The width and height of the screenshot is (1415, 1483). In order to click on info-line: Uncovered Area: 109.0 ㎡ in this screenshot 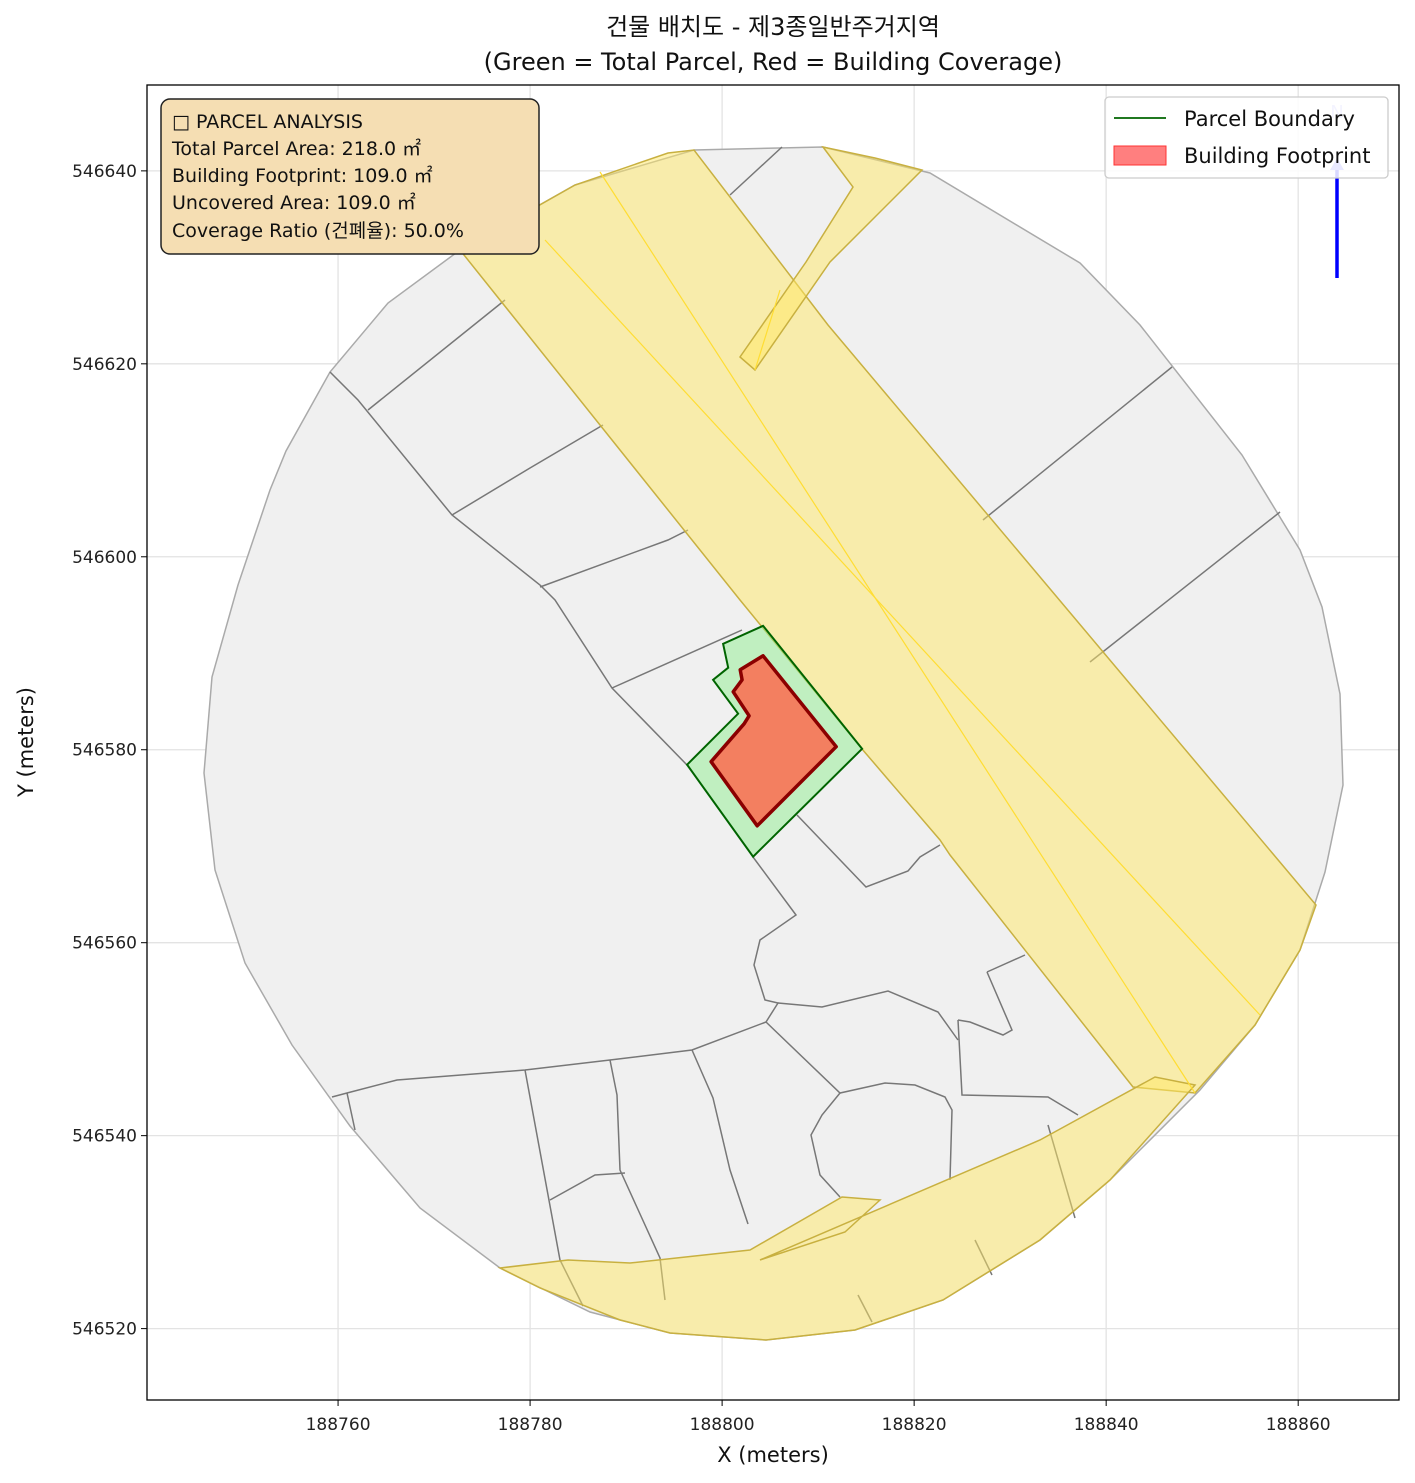, I will do `click(294, 202)`.